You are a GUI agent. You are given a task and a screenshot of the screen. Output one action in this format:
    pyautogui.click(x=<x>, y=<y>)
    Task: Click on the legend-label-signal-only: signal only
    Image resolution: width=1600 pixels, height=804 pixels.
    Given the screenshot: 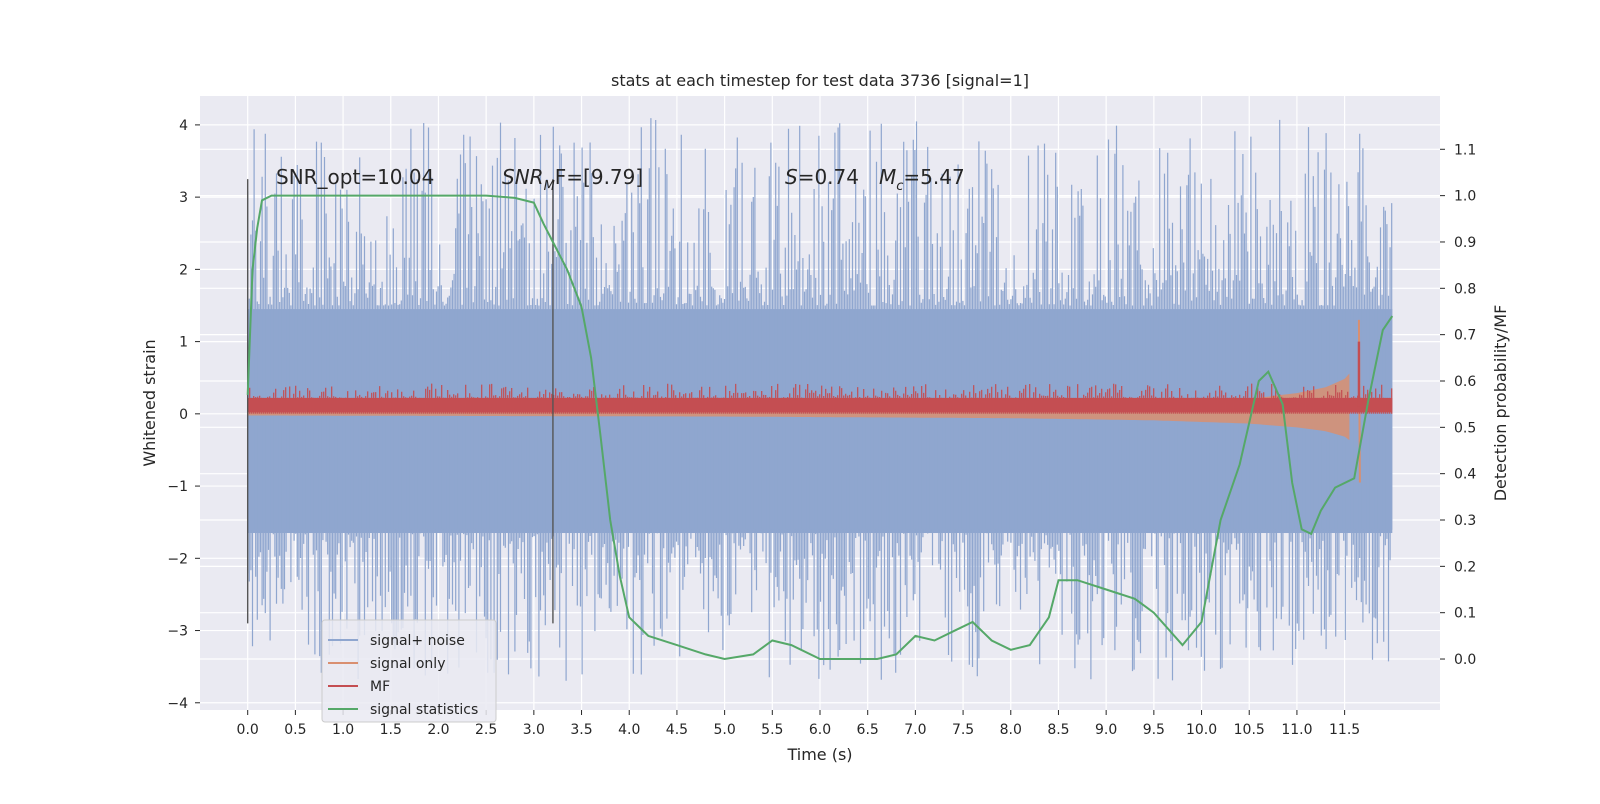 What is the action you would take?
    pyautogui.click(x=407, y=664)
    